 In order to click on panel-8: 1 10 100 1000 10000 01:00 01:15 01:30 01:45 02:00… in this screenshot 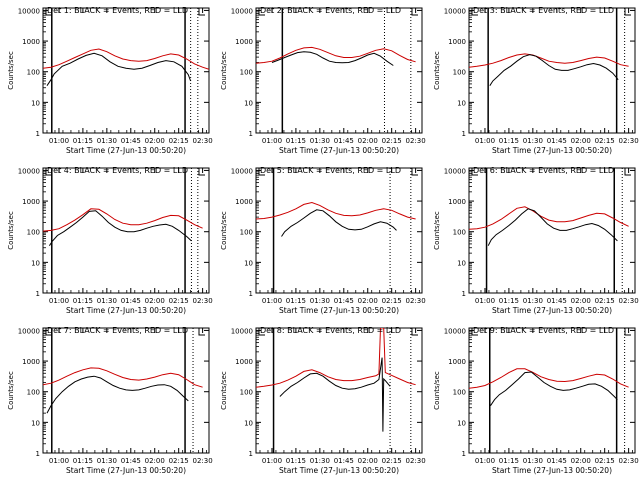, I will do `click(323, 400)`.